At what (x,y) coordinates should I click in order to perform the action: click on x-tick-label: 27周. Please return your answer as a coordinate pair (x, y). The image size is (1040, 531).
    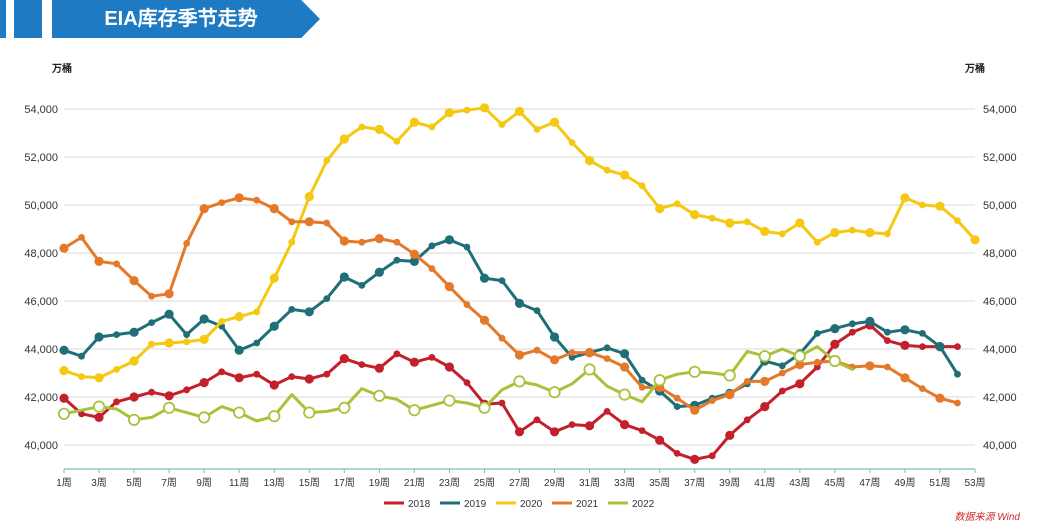
    Looking at the image, I should click on (519, 483).